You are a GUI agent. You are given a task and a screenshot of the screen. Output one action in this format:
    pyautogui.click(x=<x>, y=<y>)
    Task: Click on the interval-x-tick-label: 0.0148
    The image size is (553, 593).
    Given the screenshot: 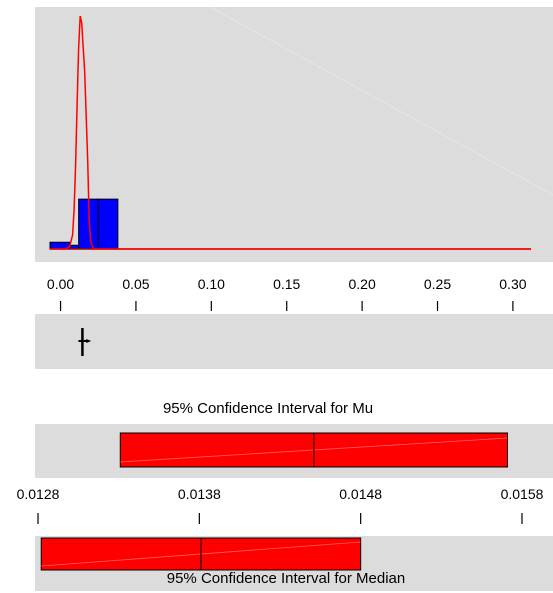 What is the action you would take?
    pyautogui.click(x=360, y=494)
    